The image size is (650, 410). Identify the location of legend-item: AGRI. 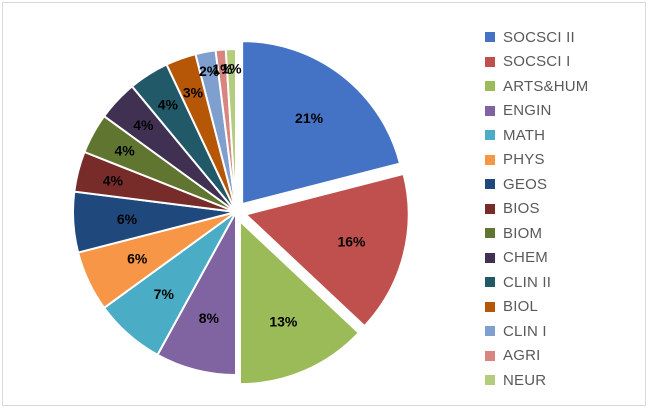
(537, 356).